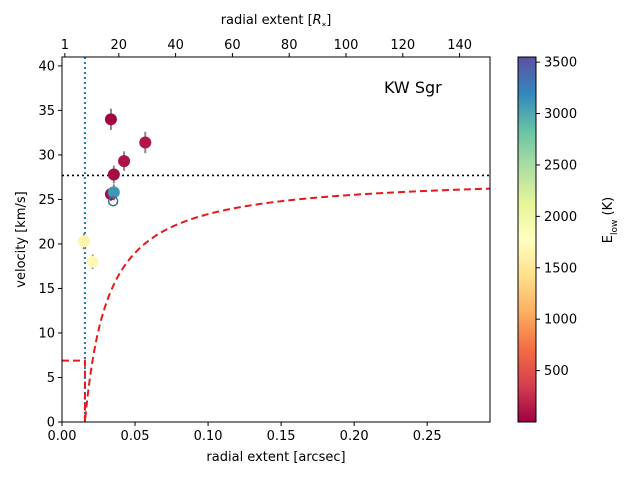 This screenshot has width=640, height=480. I want to click on colorbar-tick-label: 1000, so click(560, 320).